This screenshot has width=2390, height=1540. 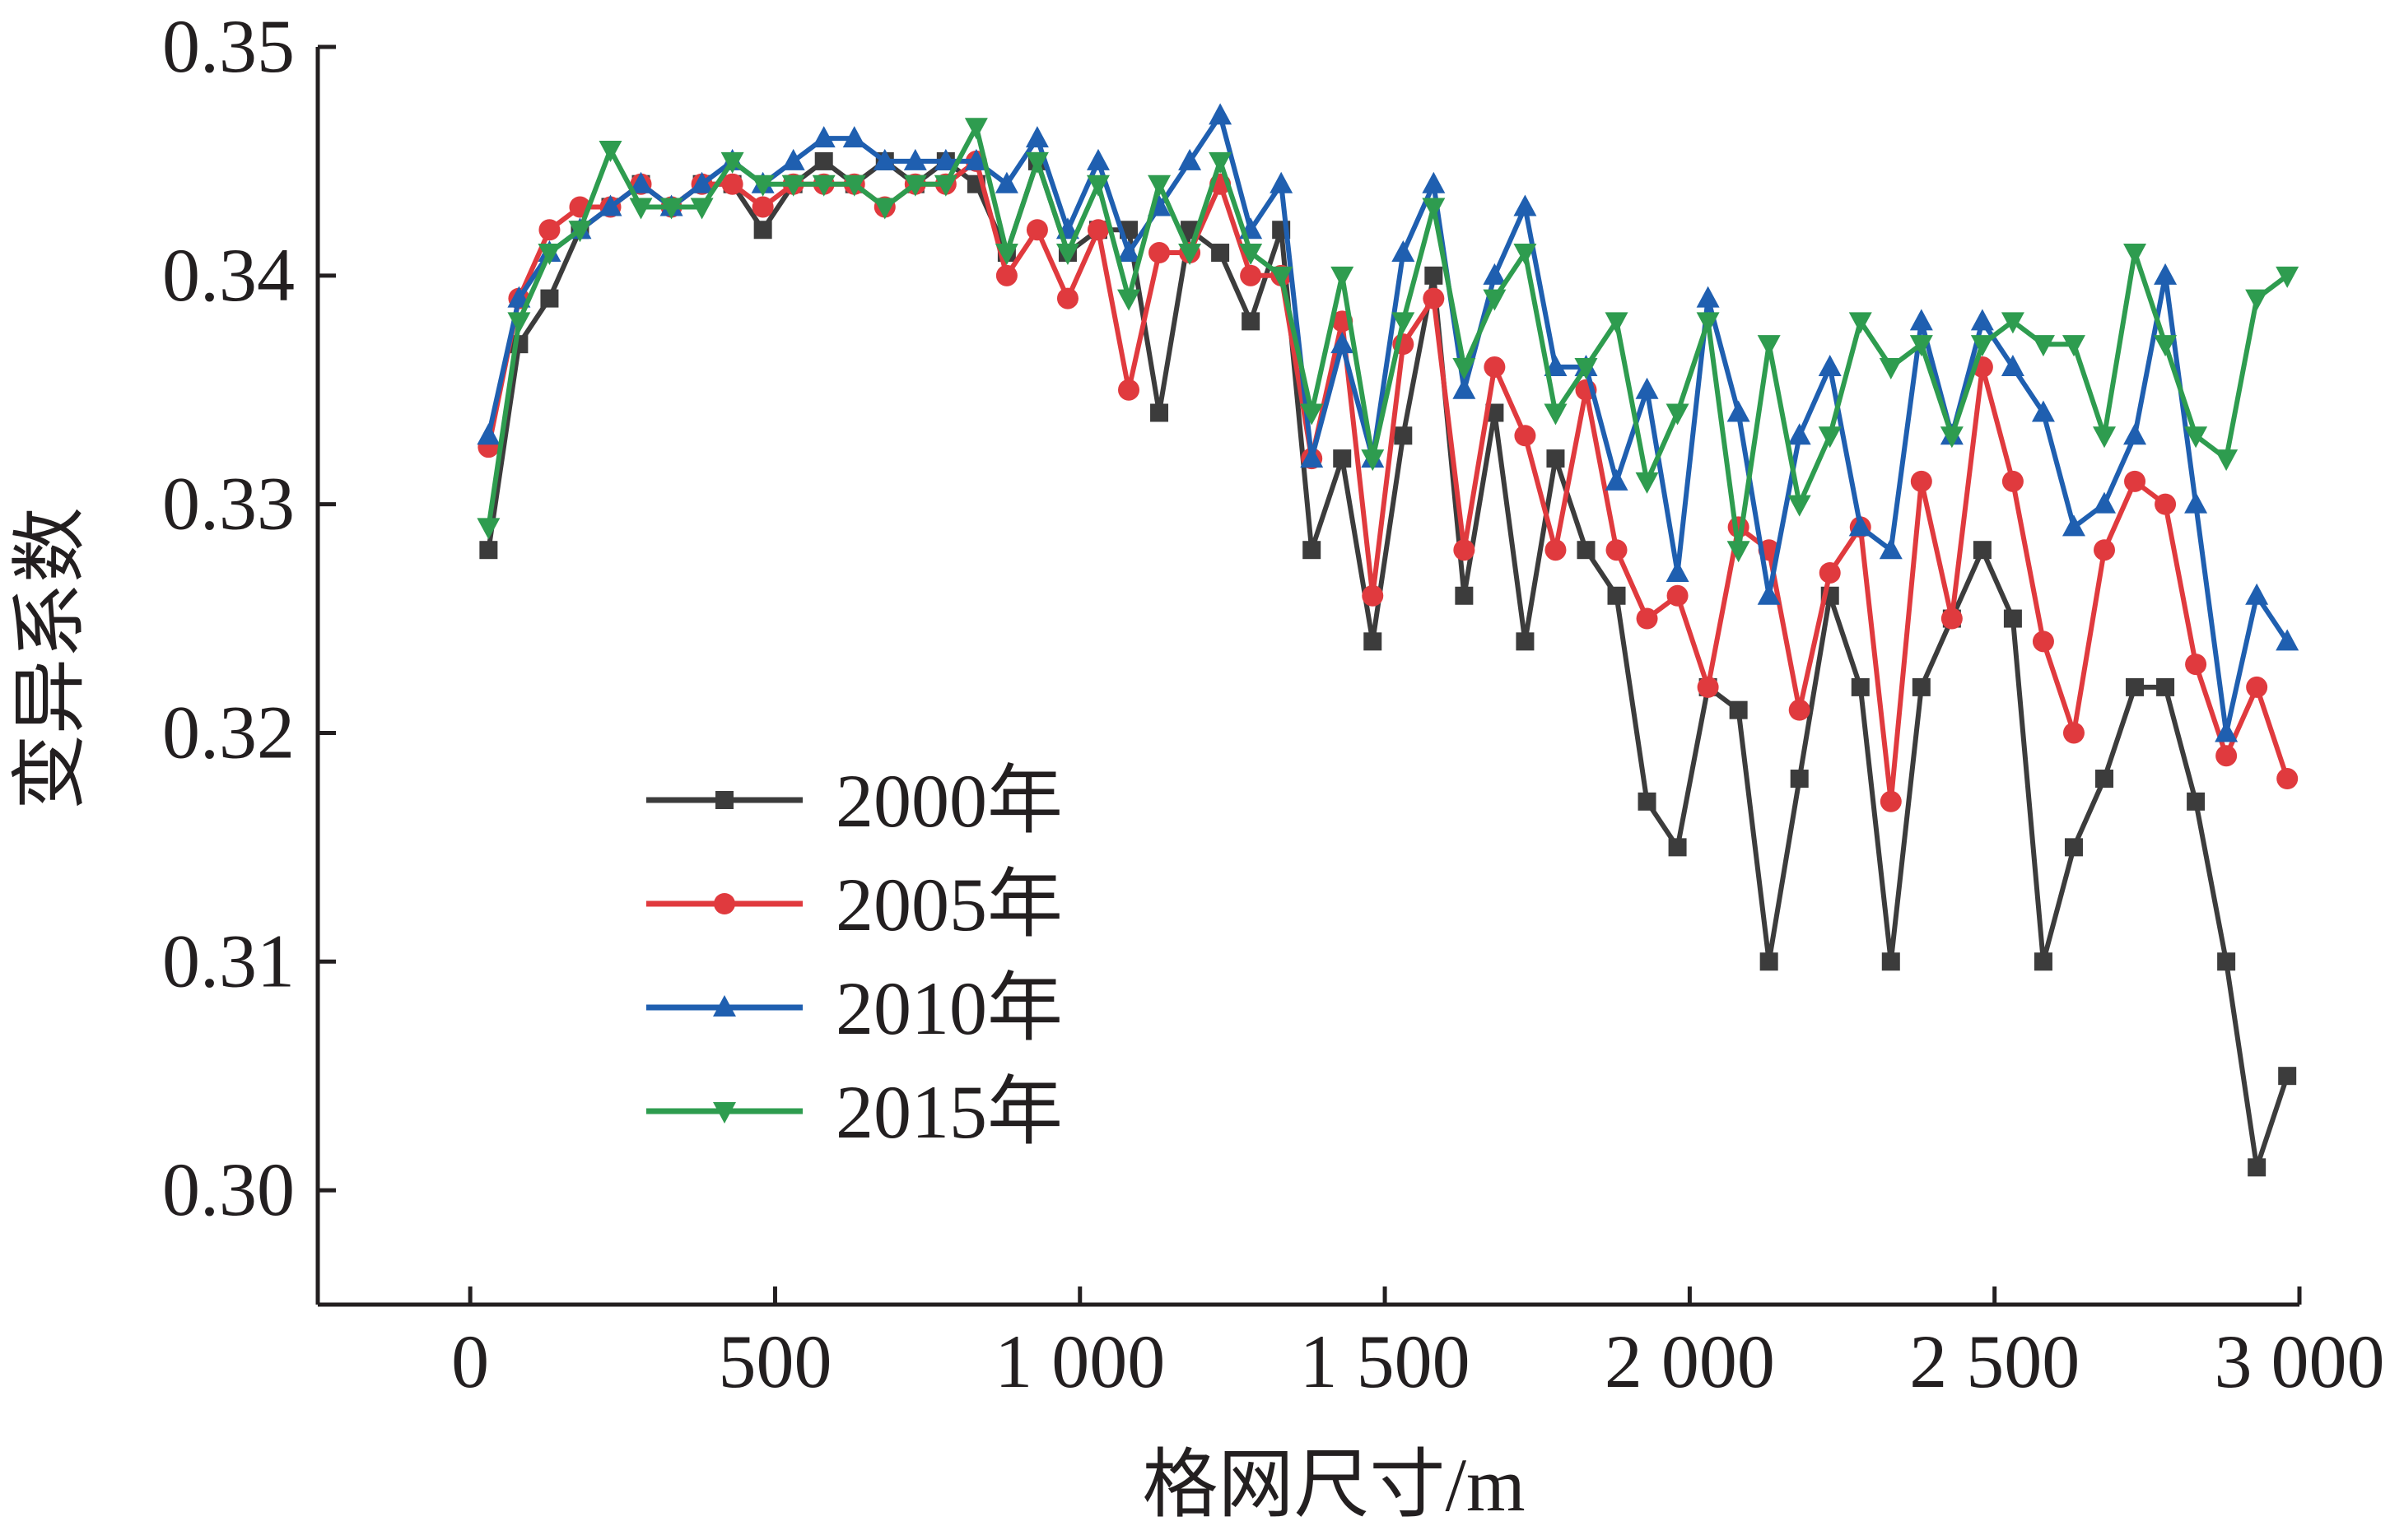 What do you see at coordinates (854, 1112) in the screenshot?
I see `legend-item: 2015年` at bounding box center [854, 1112].